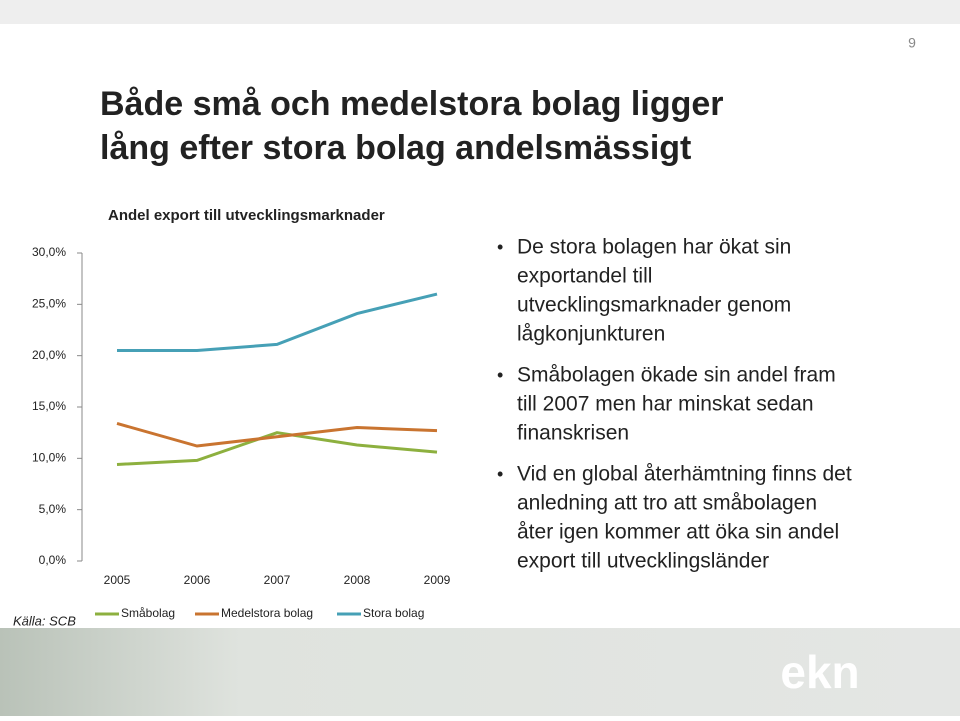 The width and height of the screenshot is (960, 721). Describe the element at coordinates (678, 532) in the screenshot. I see `bullet-text: åter igen kommer att öka sin andel` at that location.